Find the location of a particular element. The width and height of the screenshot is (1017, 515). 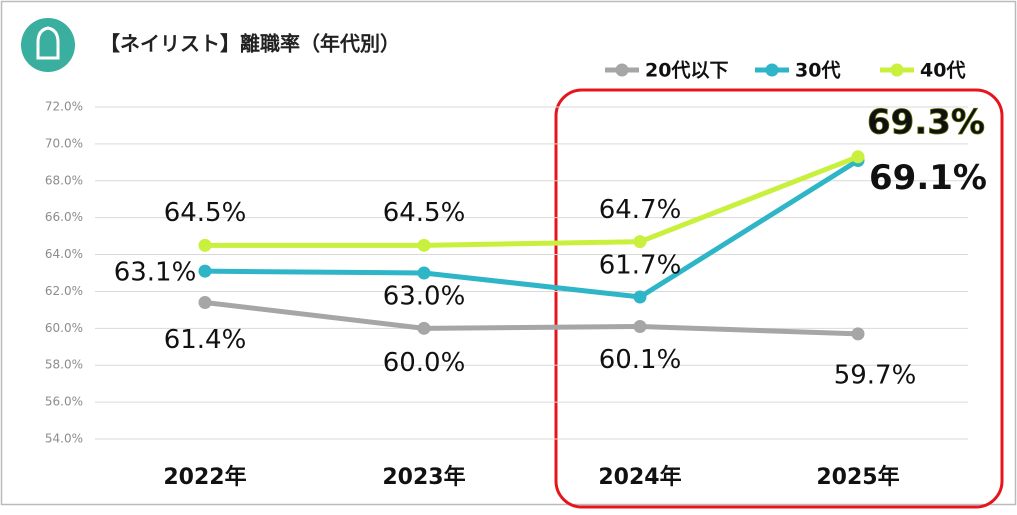

y-tick-label: 70.0% is located at coordinates (64, 143).